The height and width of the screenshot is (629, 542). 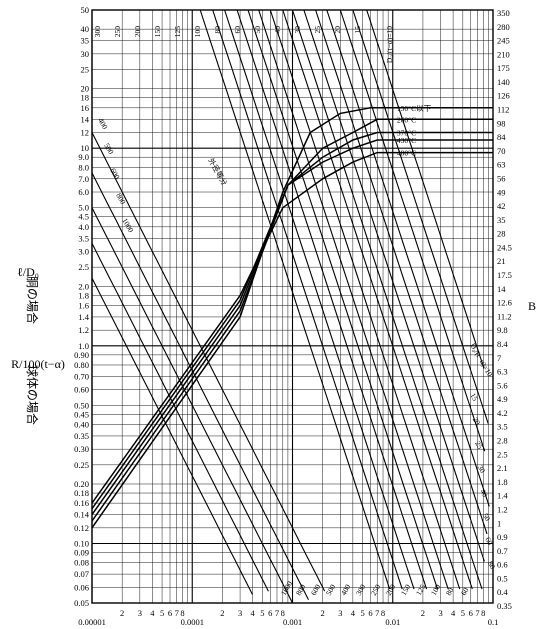 What do you see at coordinates (83, 217) in the screenshot?
I see `y-tick-label: 4.5` at bounding box center [83, 217].